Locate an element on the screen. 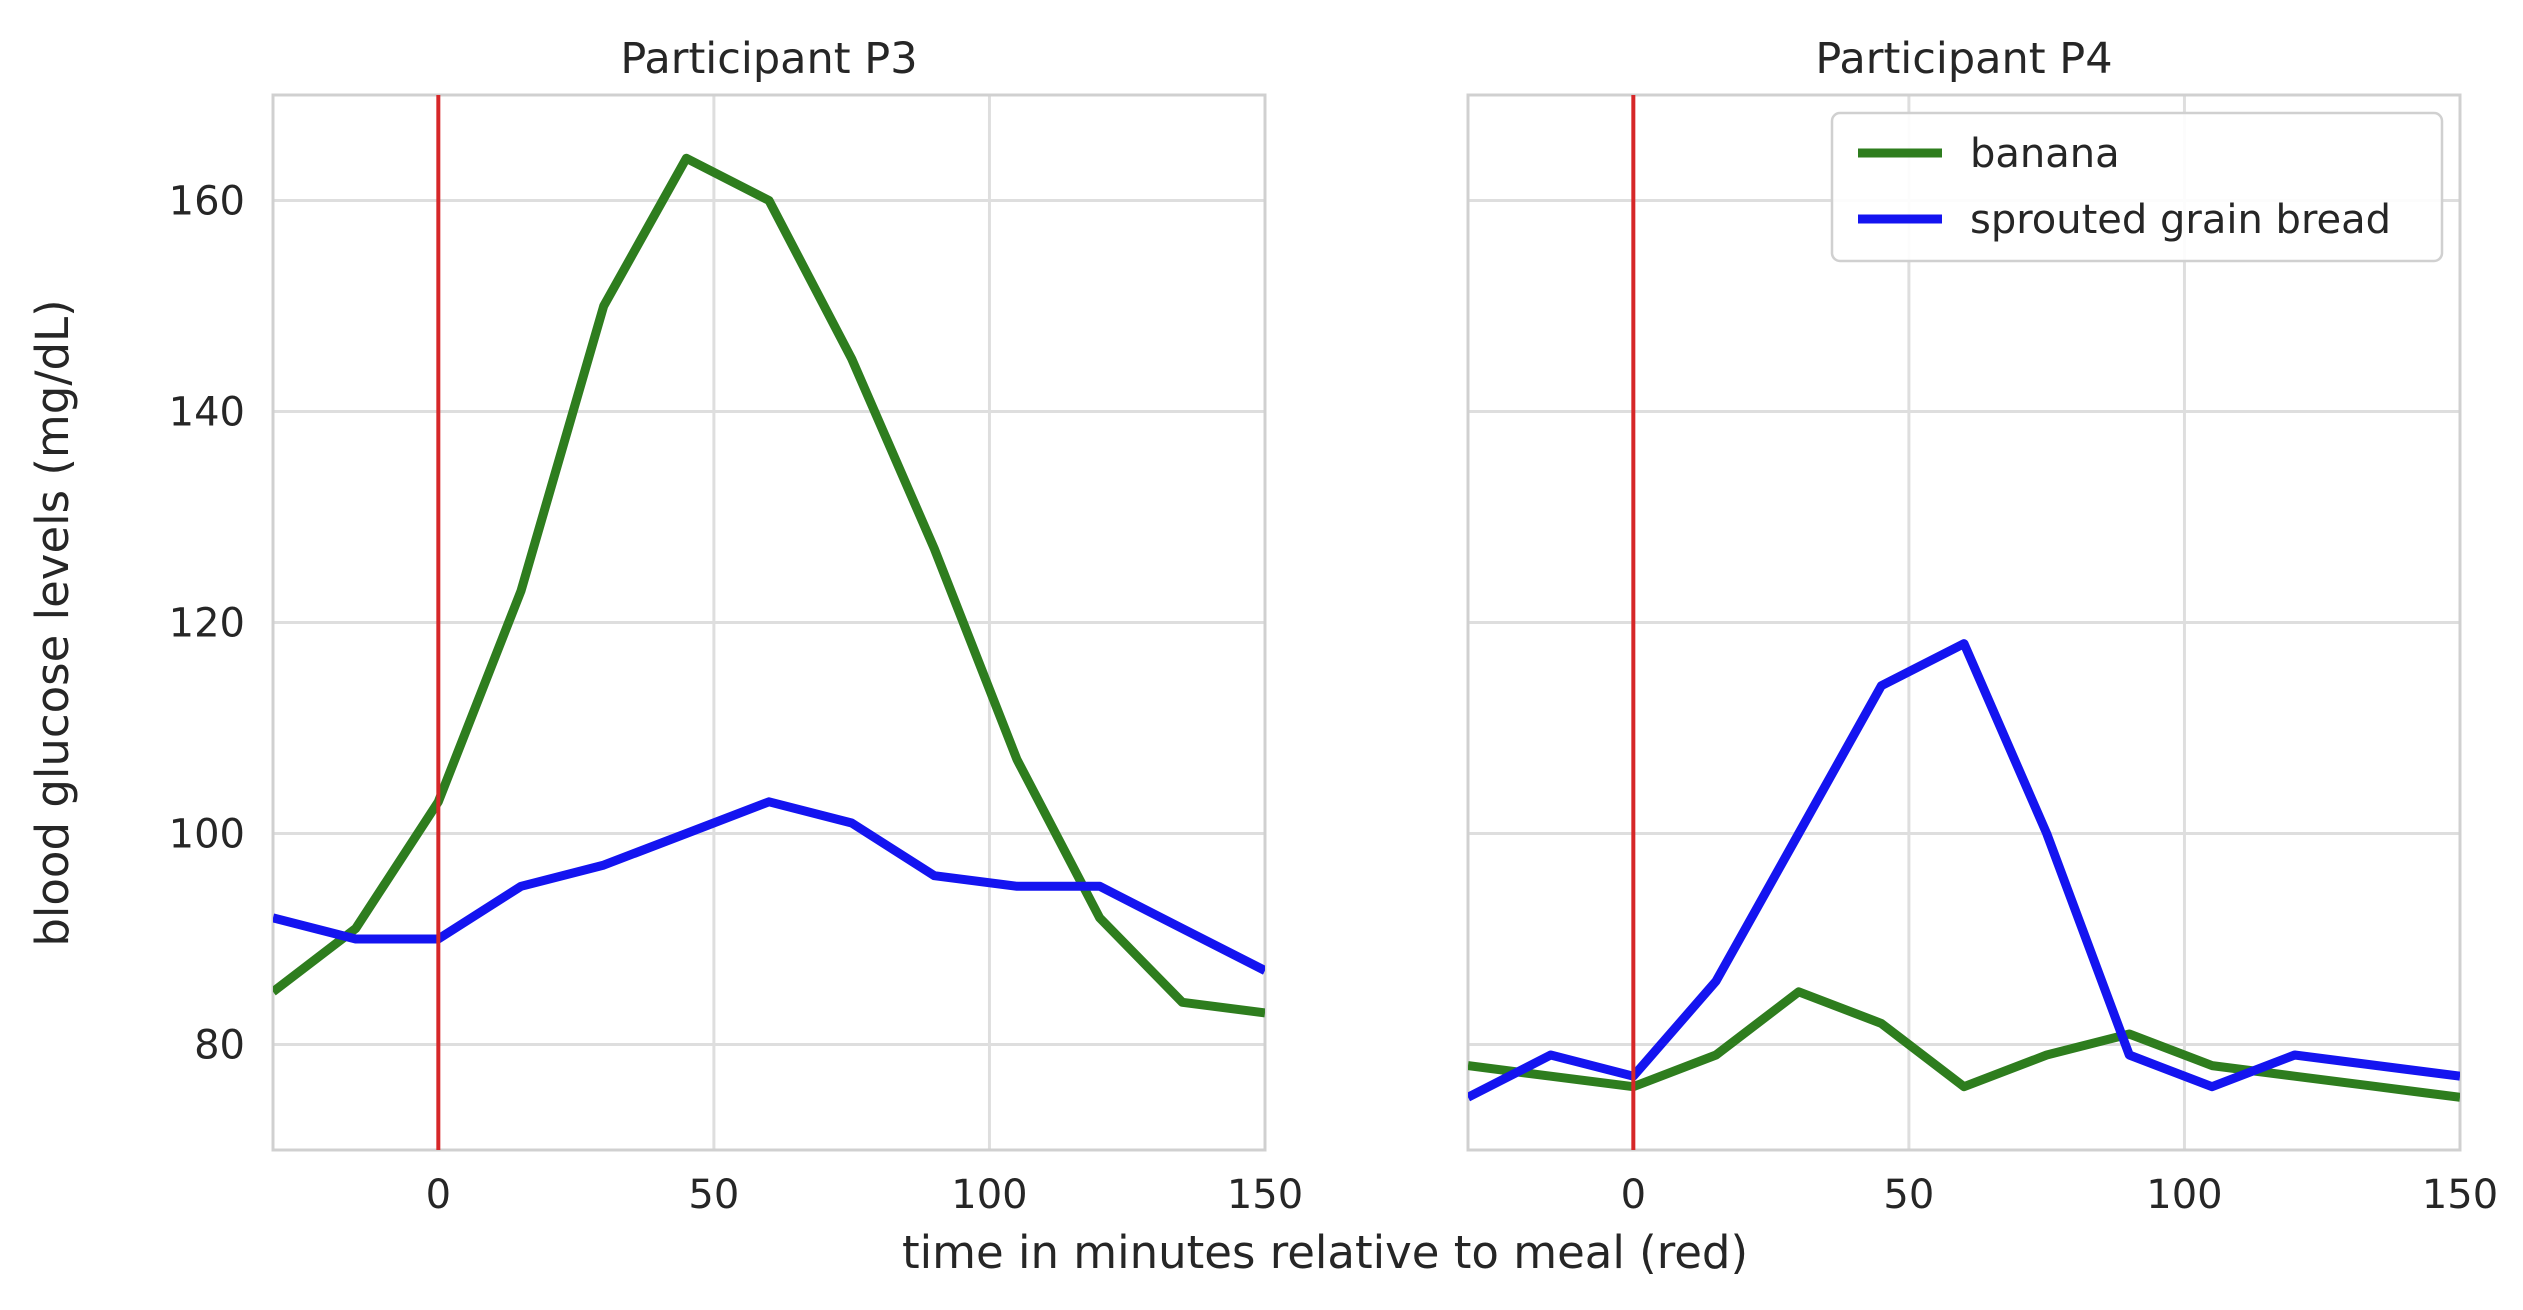  y-tick-label: 140 is located at coordinates (207, 413).